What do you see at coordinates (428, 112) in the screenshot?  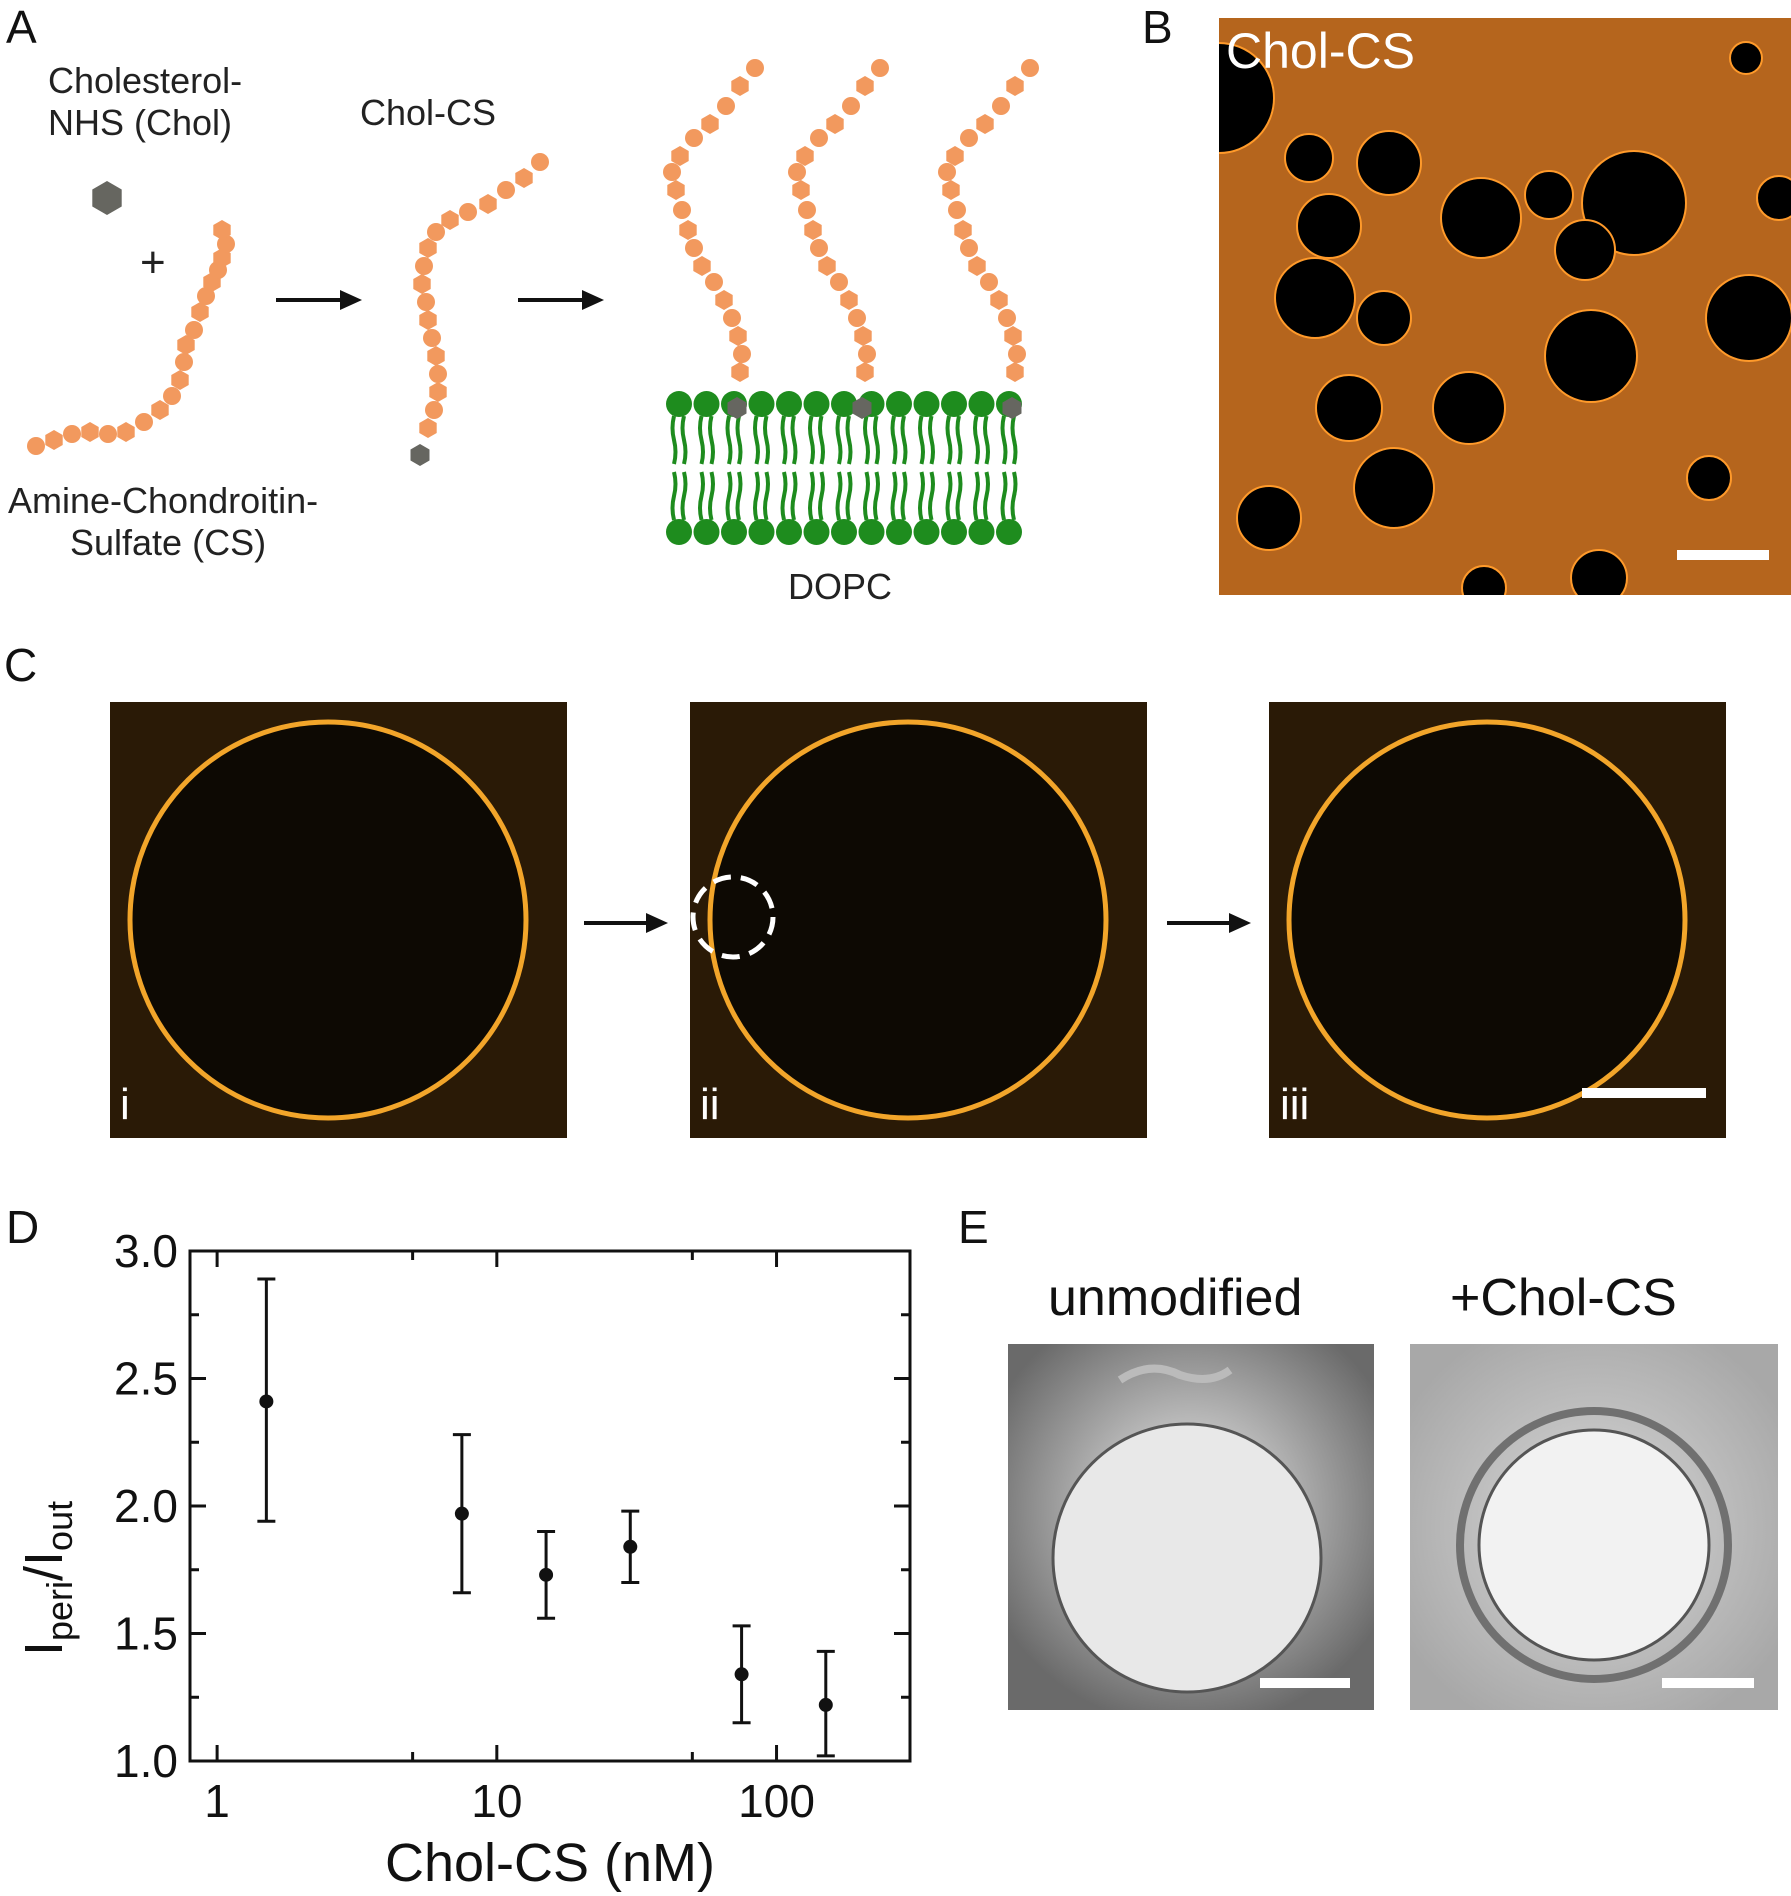 I see `cholcs-label: Chol-CS` at bounding box center [428, 112].